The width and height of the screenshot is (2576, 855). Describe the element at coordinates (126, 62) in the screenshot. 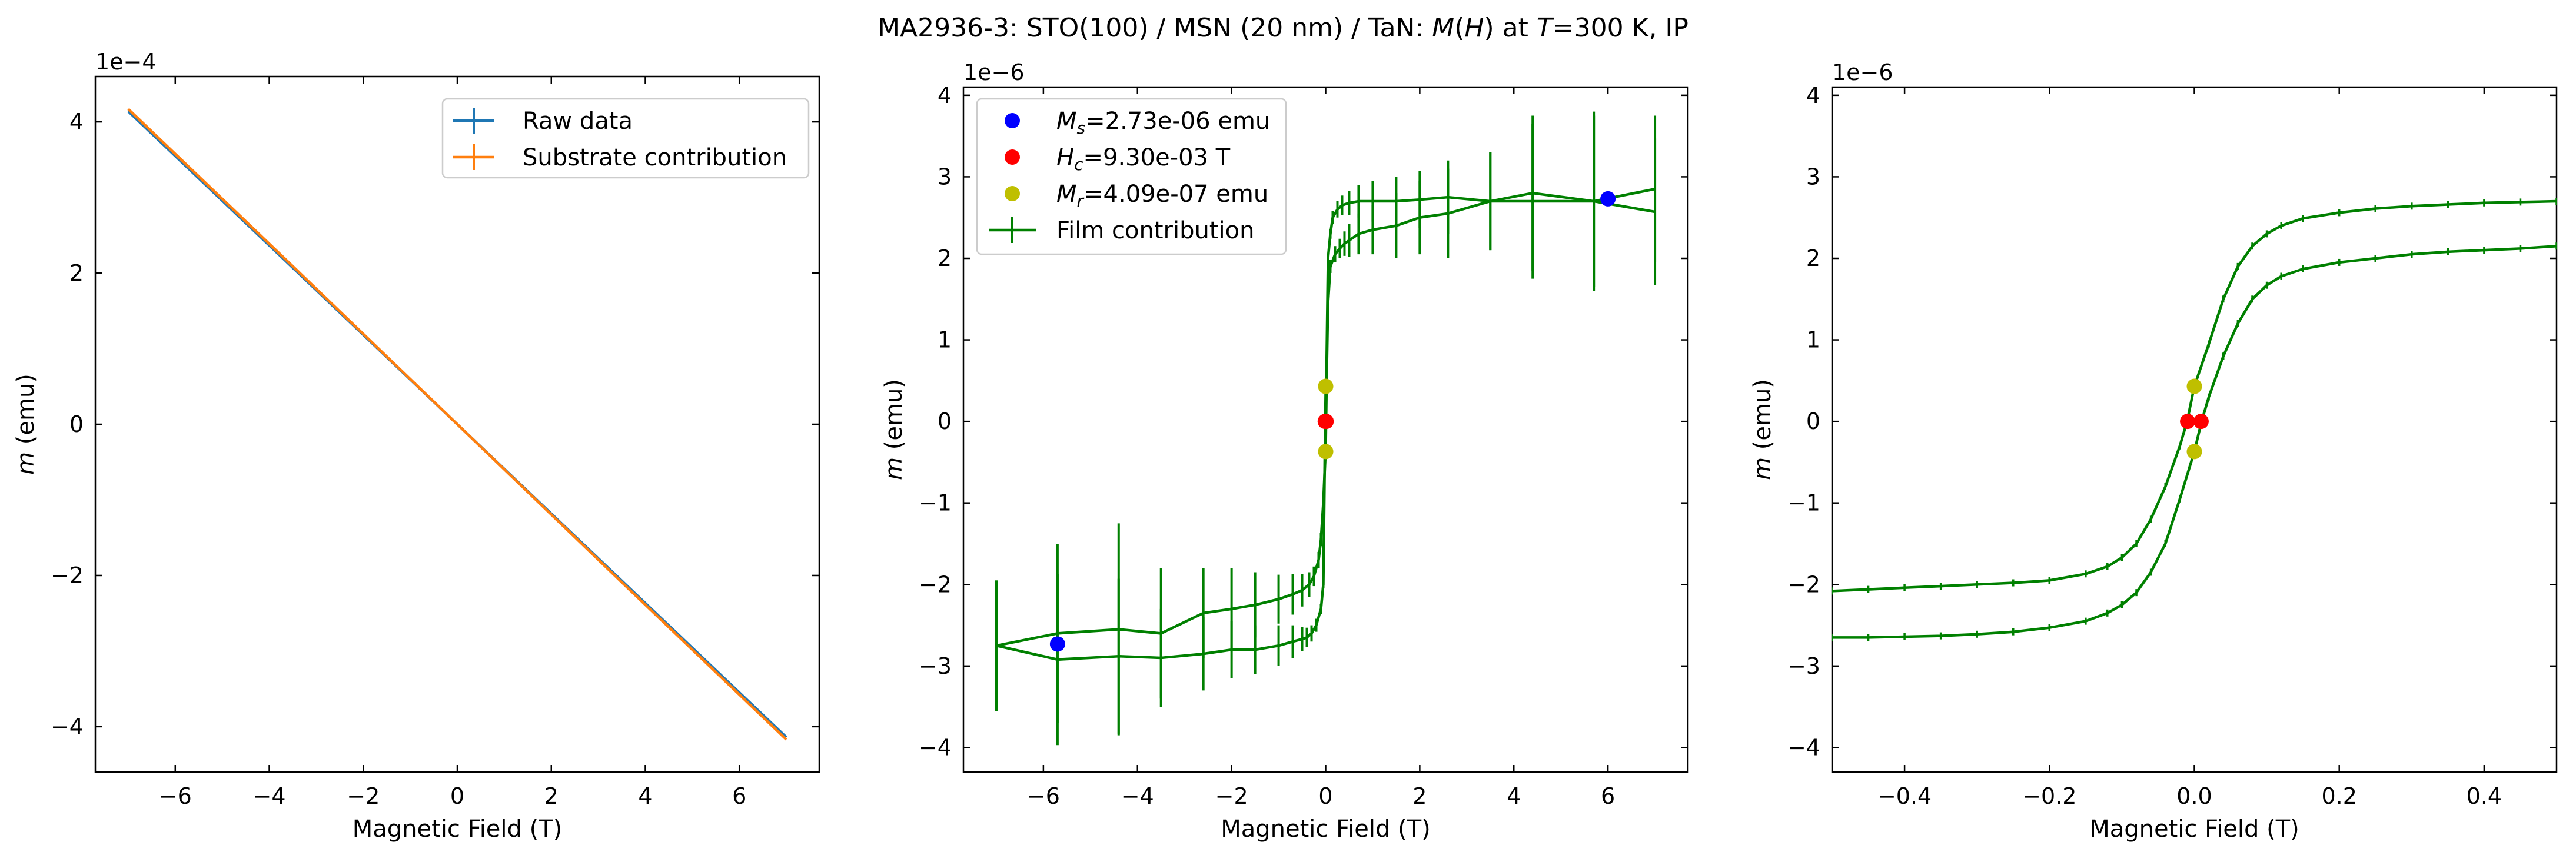

I see `y-offset-label: 1e−4` at that location.